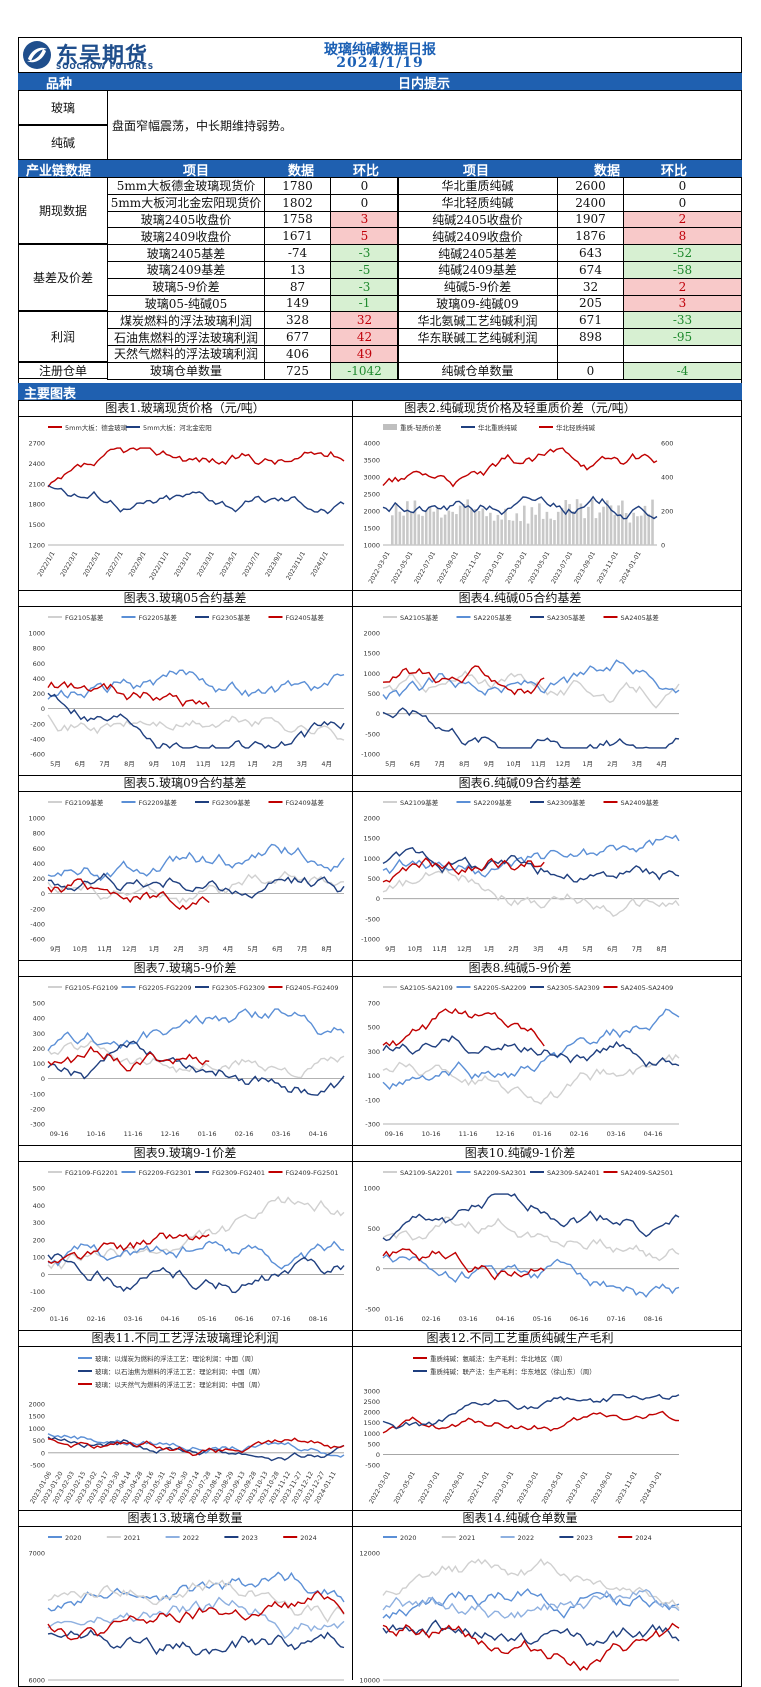 The width and height of the screenshot is (761, 1687). I want to click on chart-title-rule, so click(380, 976).